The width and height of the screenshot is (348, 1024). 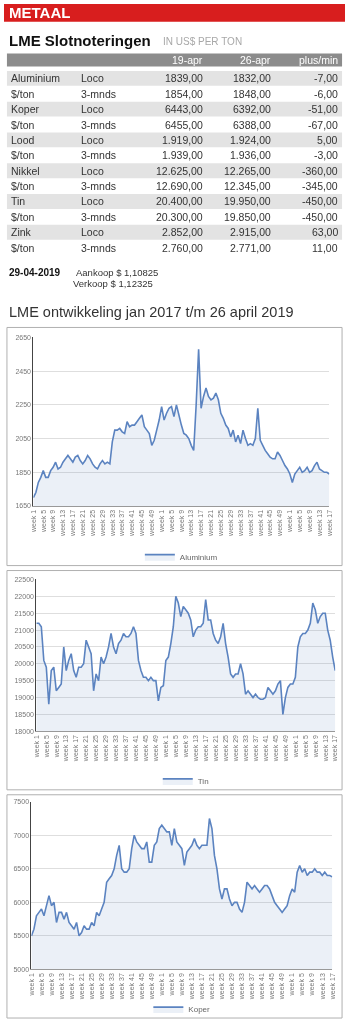 What do you see at coordinates (151, 312) in the screenshot?
I see `chart-title: LME ontwikkeling jan 2017 t/m 26 april 2019` at bounding box center [151, 312].